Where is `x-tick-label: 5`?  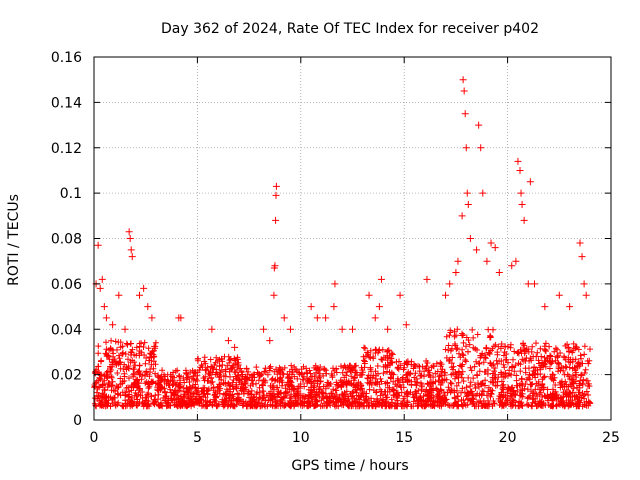
x-tick-label: 5 is located at coordinates (197, 438).